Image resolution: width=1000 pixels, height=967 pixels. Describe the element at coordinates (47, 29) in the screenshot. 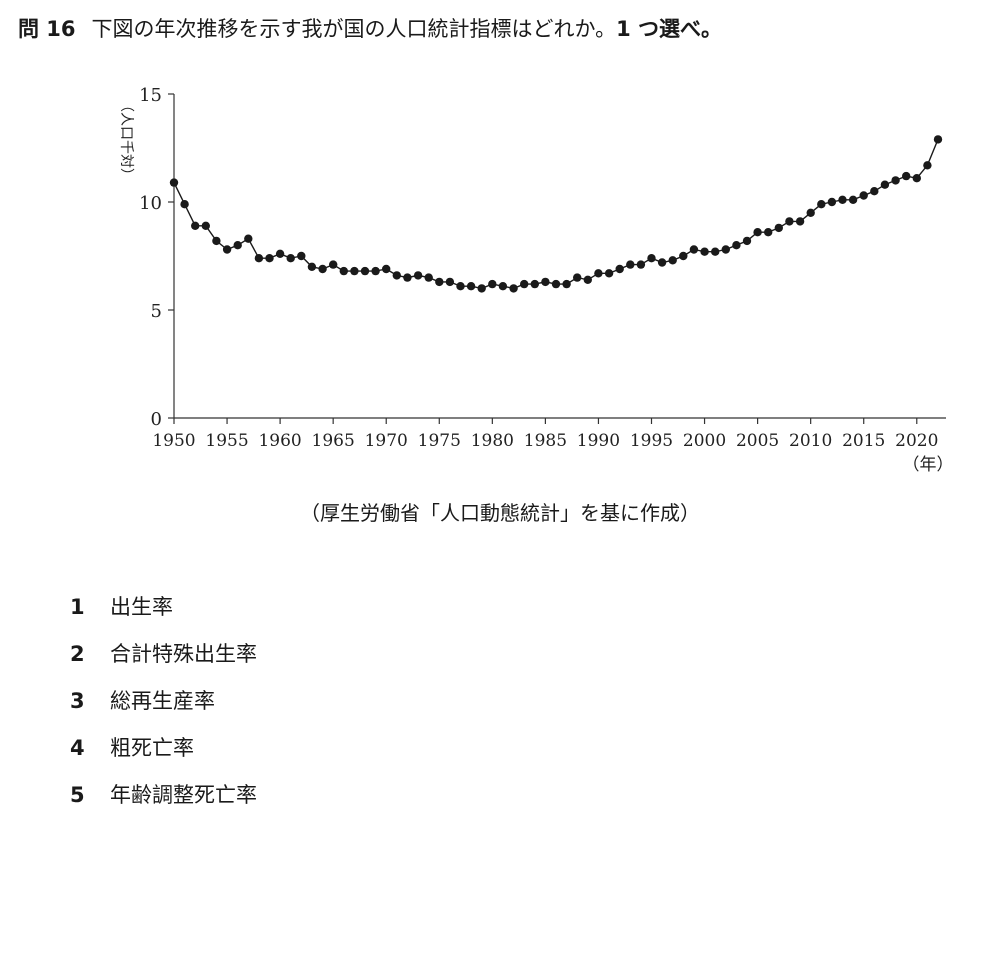

I see `question-number: 問 16` at that location.